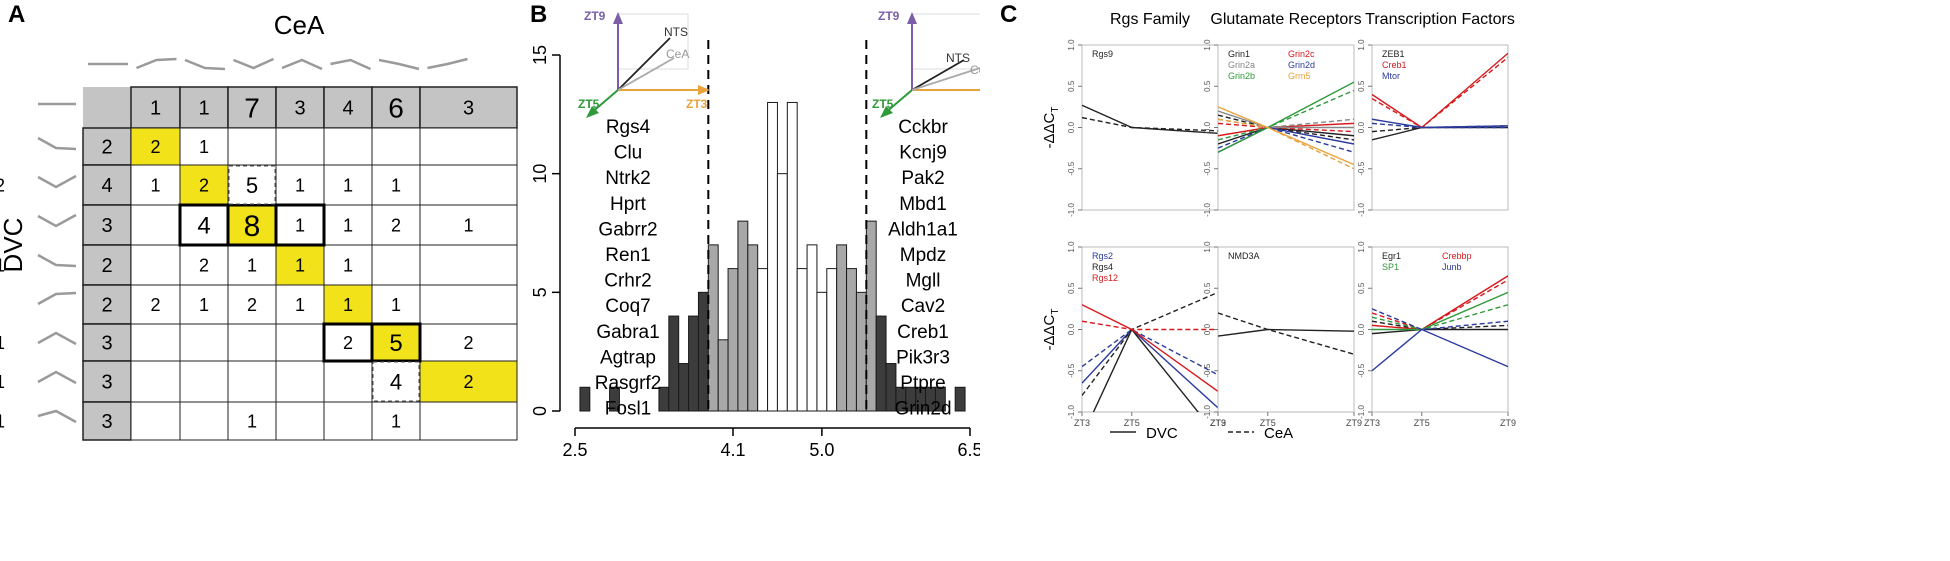 The width and height of the screenshot is (1950, 561). What do you see at coordinates (618, 18) in the screenshot?
I see `zt9-arrowhead` at bounding box center [618, 18].